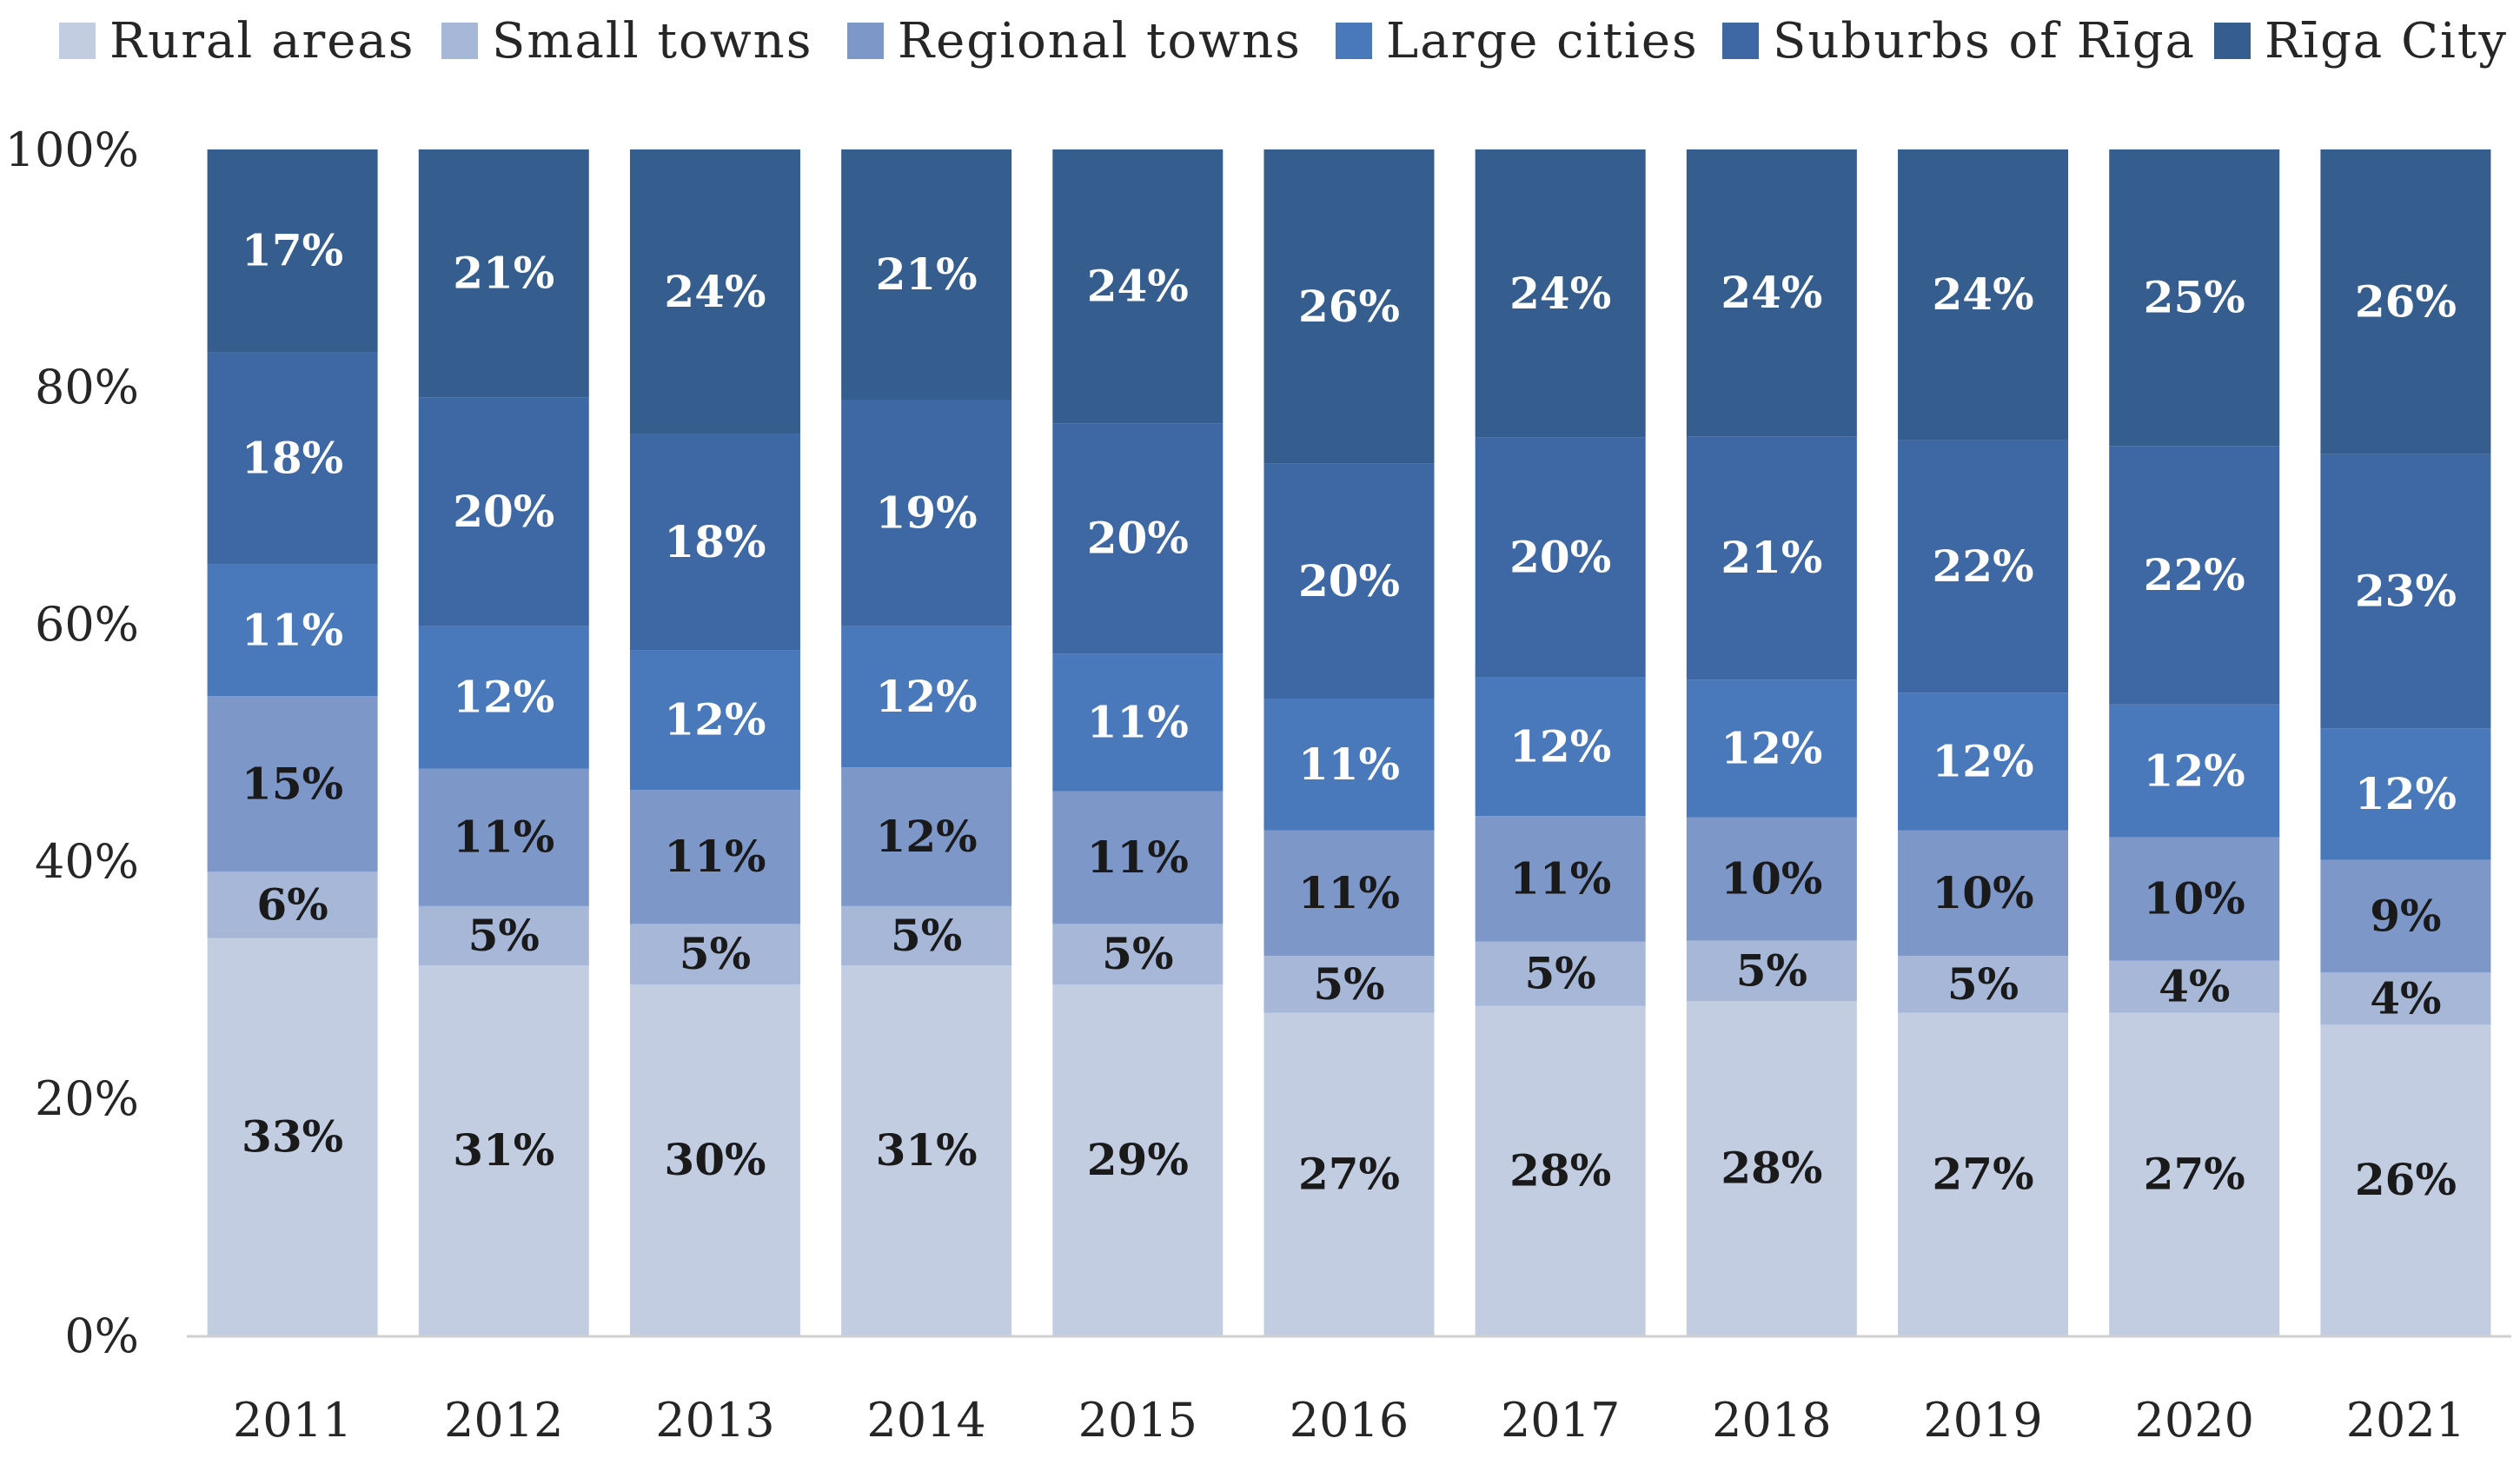 The width and height of the screenshot is (2520, 1458). Describe the element at coordinates (715, 856) in the screenshot. I see `data-label-regional-towns-2013: 11%` at that location.